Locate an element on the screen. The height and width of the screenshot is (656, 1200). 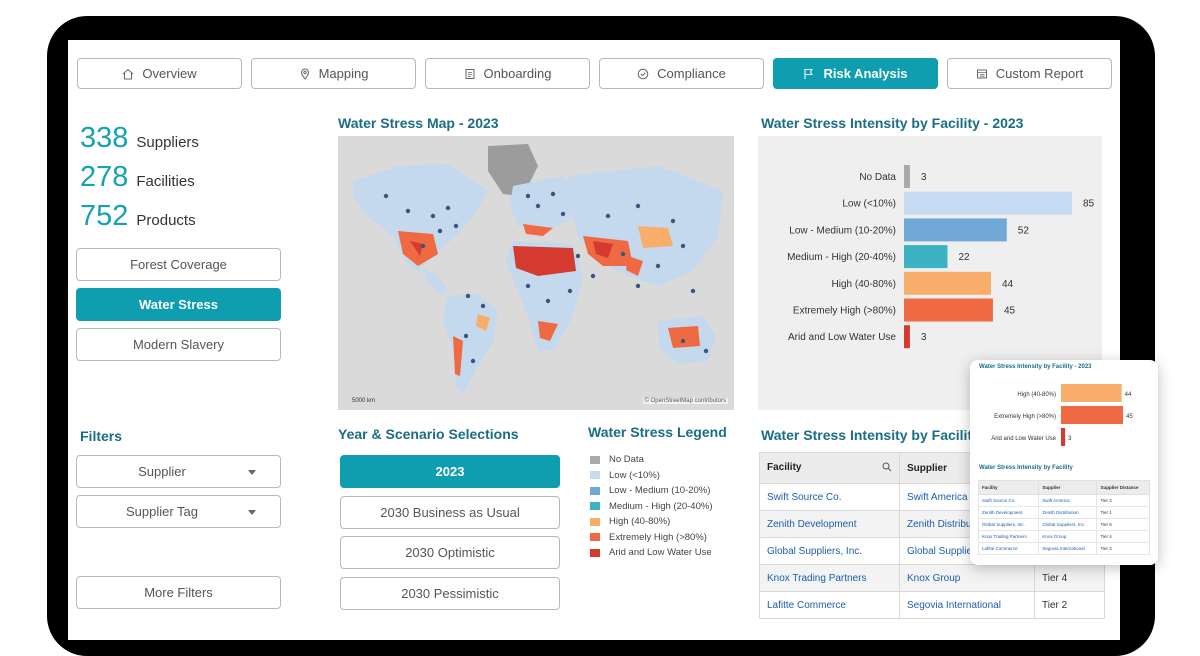
map-attribution: © OpenStreetMap contributors is located at coordinates (685, 401).